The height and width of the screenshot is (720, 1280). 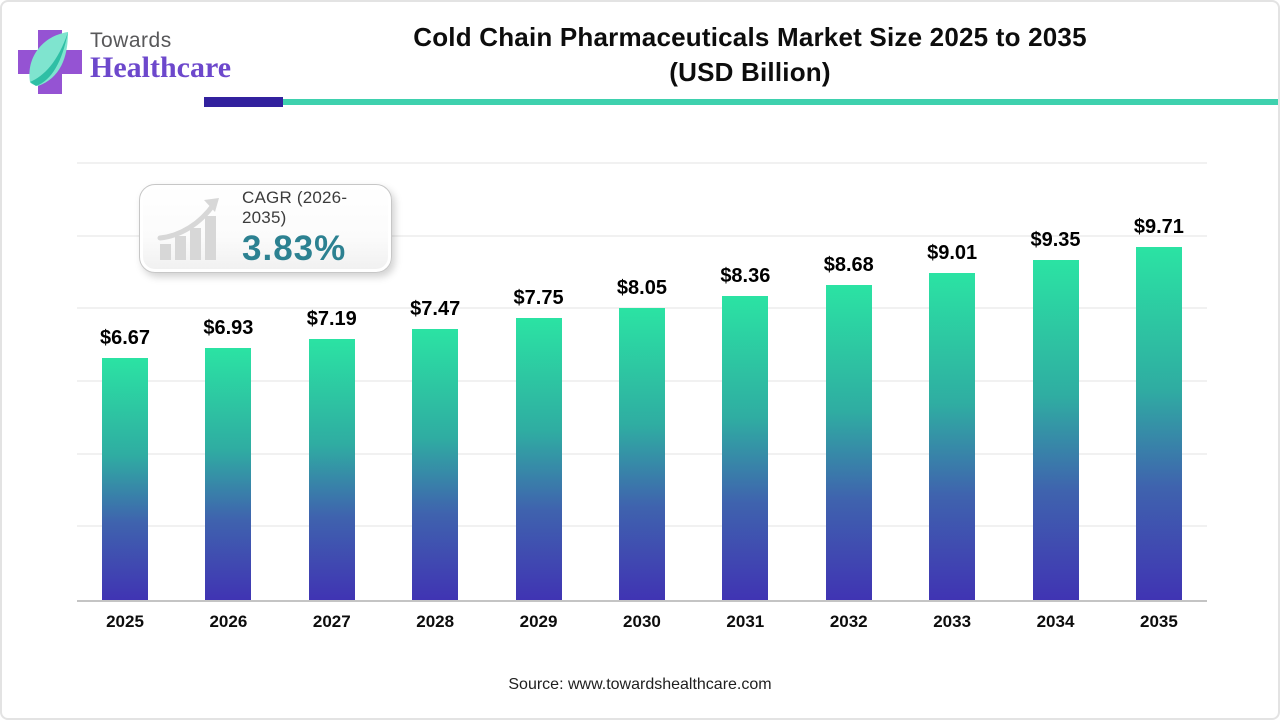 I want to click on bar-slot: $7.47 2028, so click(x=435, y=397).